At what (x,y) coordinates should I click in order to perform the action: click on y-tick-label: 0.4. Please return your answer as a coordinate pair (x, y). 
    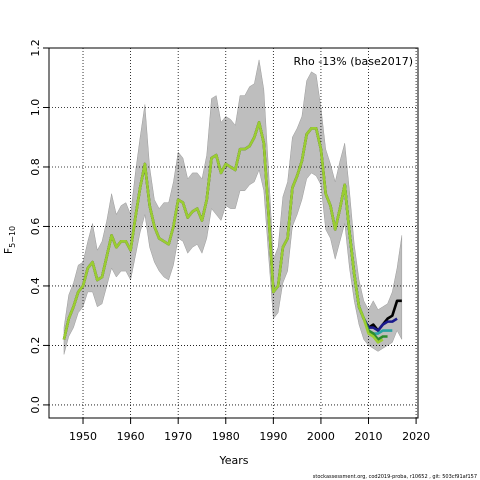
    Looking at the image, I should click on (35, 286).